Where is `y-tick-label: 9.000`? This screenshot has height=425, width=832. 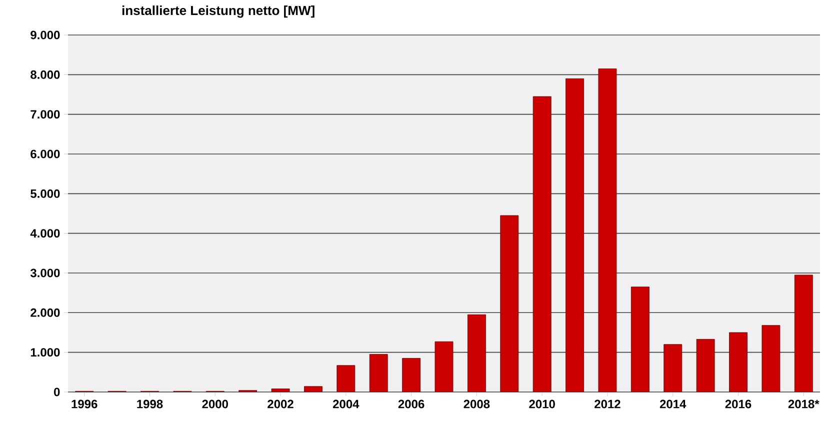 y-tick-label: 9.000 is located at coordinates (45, 35).